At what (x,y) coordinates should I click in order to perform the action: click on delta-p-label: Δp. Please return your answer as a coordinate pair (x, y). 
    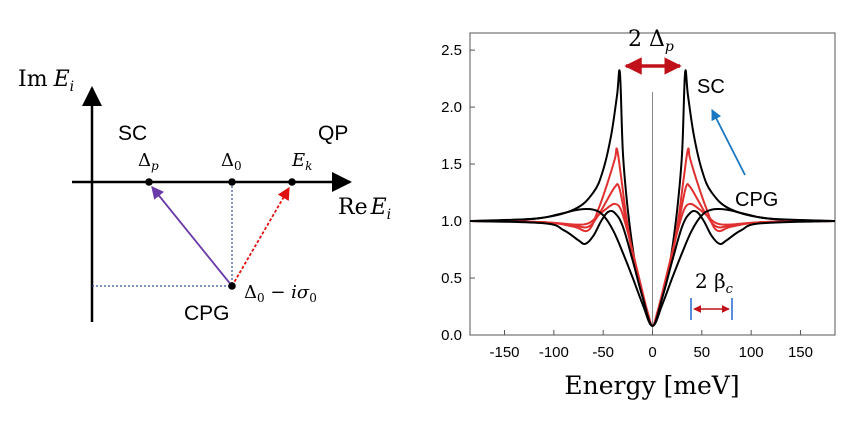
    Looking at the image, I should click on (148, 161).